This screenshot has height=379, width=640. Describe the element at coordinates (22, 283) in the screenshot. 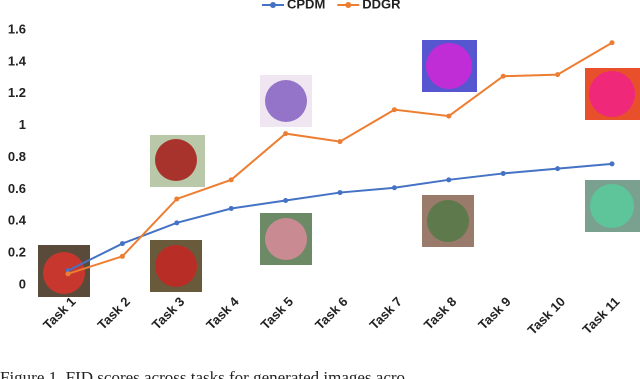

I see `y-tick-label: 0` at that location.